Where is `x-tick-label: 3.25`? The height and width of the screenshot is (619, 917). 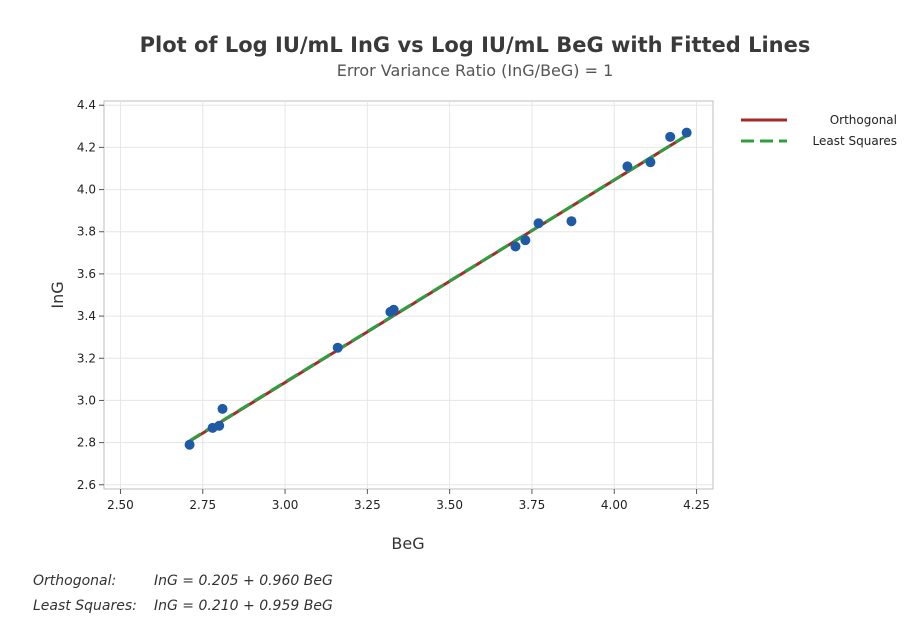 x-tick-label: 3.25 is located at coordinates (367, 505).